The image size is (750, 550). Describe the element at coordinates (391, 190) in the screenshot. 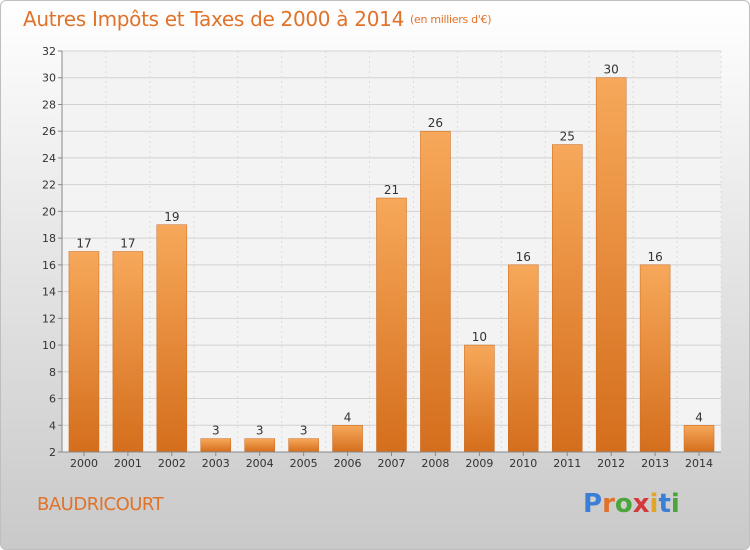

I see `data-label: 21` at that location.